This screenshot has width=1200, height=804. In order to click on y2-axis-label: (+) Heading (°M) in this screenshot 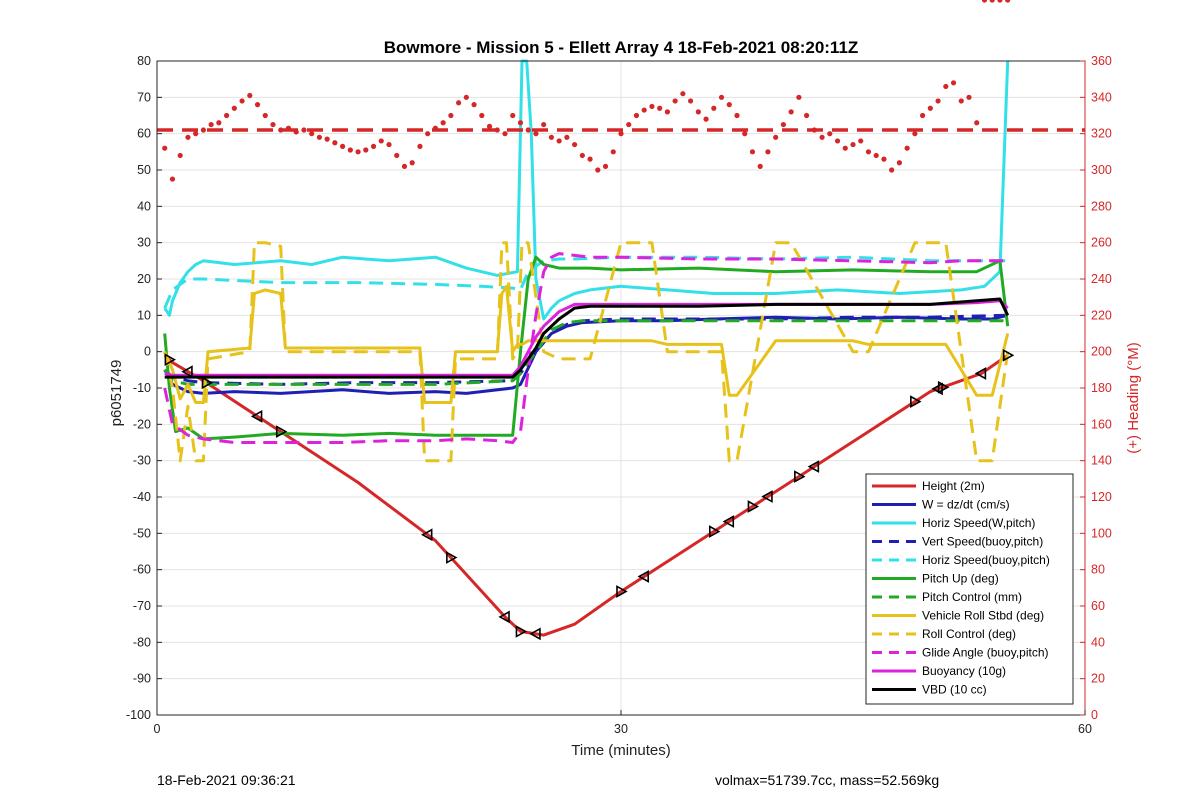, I will do `click(1133, 397)`.